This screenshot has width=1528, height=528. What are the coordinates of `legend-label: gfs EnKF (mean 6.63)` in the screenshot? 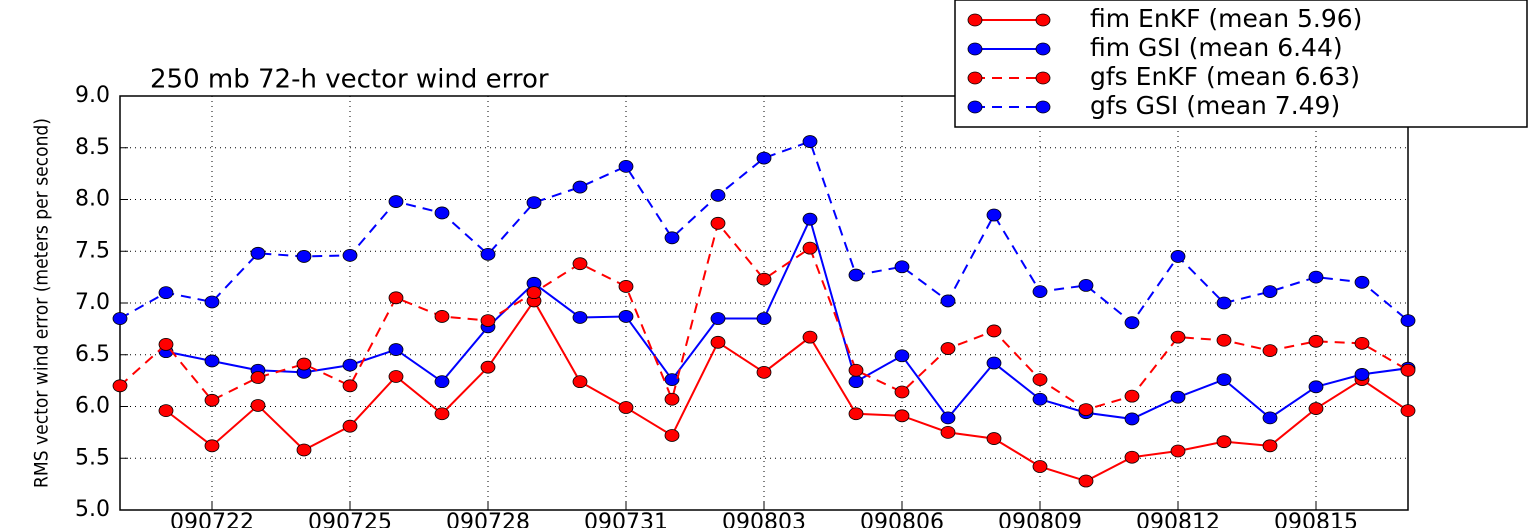 It's located at (1225, 76).